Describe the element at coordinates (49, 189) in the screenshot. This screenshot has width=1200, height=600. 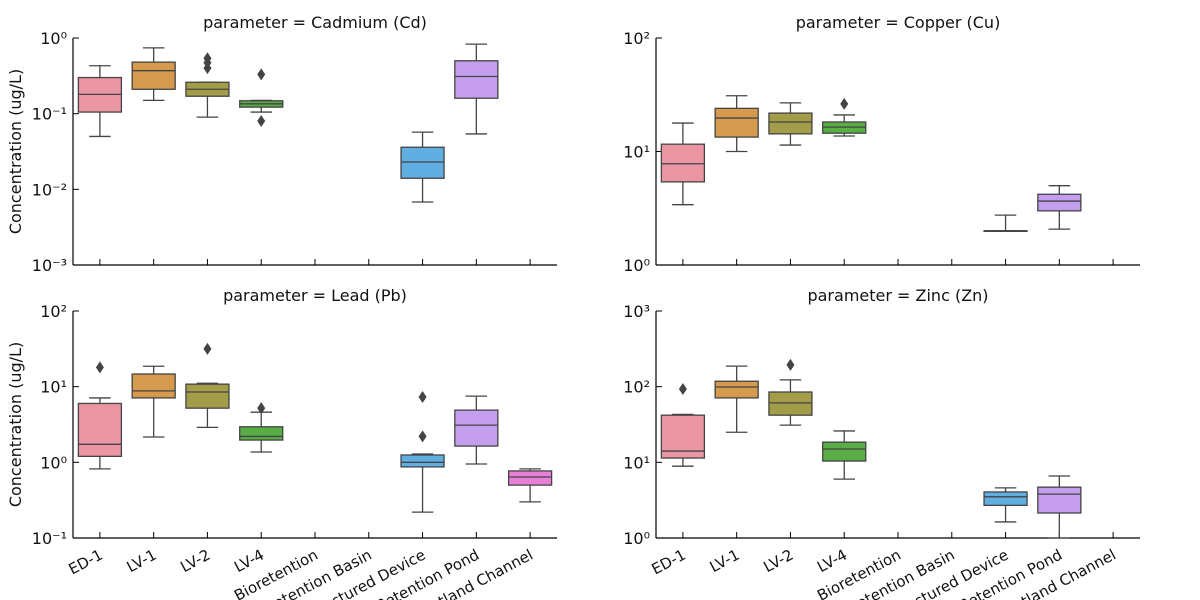
I see `y-tick-label: 10⁻²` at that location.